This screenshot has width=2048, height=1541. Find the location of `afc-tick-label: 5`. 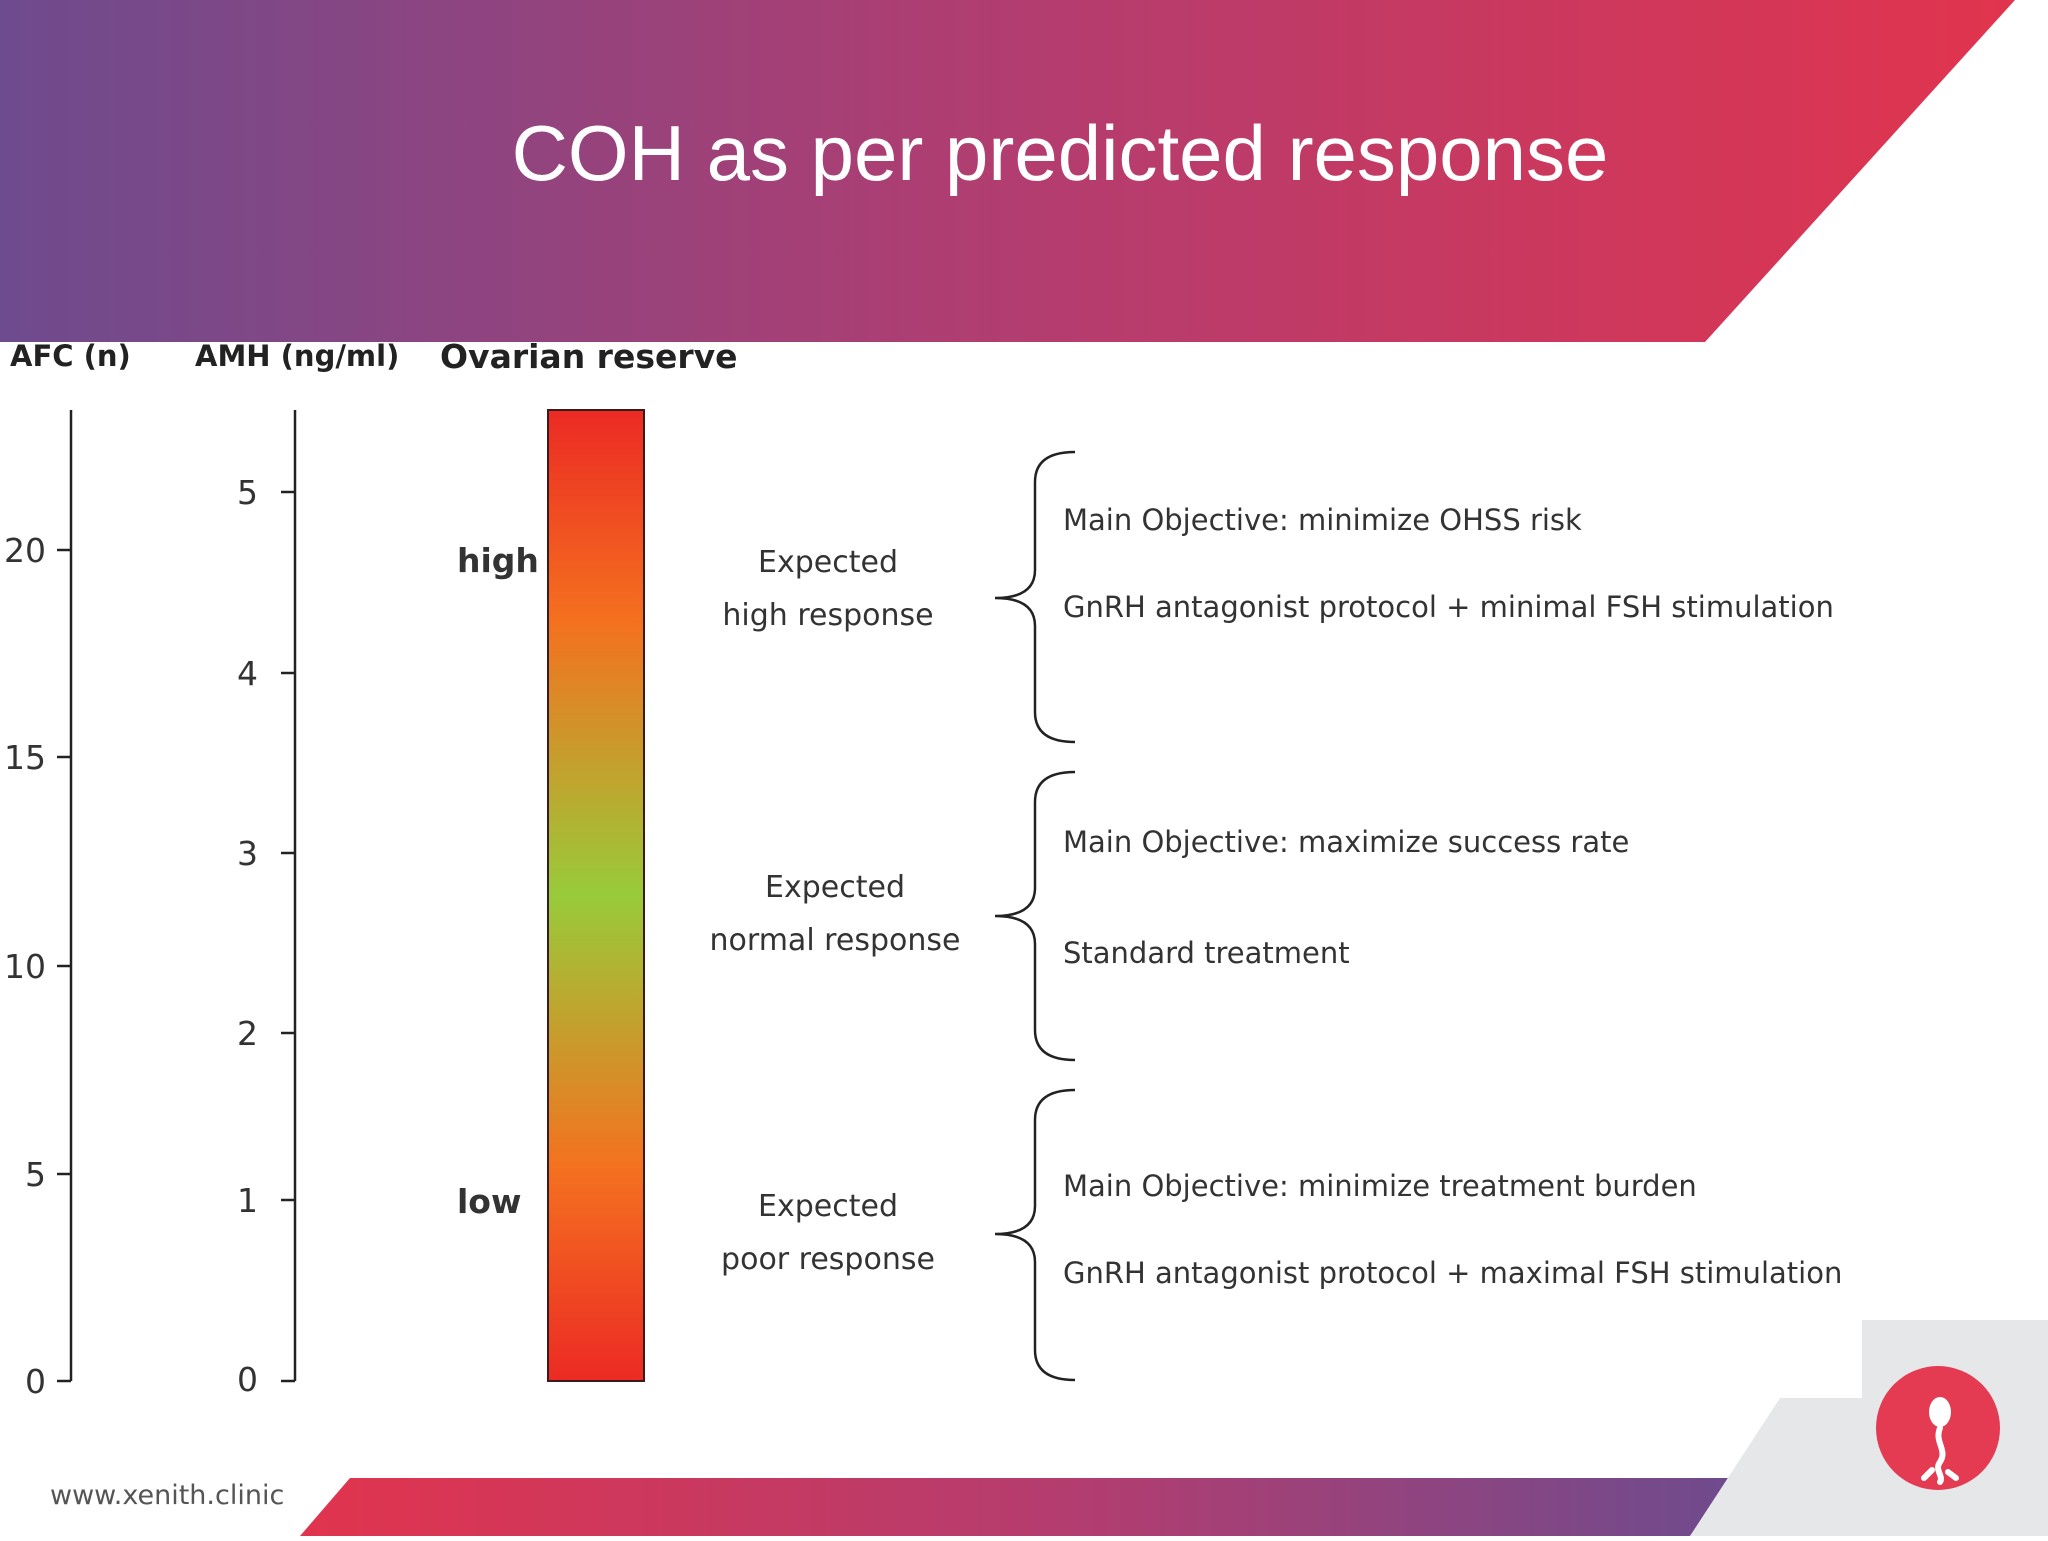

afc-tick-label: 5 is located at coordinates (35, 1174).